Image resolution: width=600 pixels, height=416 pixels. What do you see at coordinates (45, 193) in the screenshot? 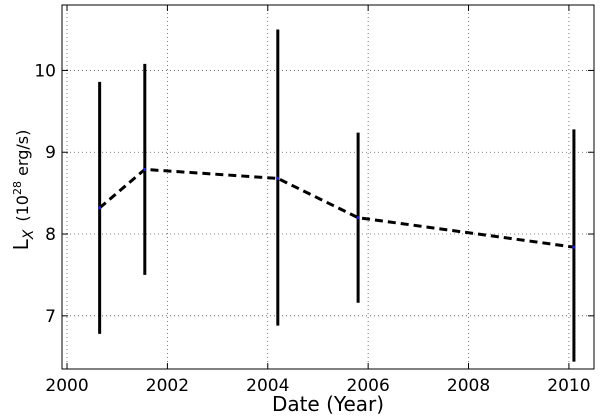
I see `y-tick-labels: 7 8 9 10` at bounding box center [45, 193].